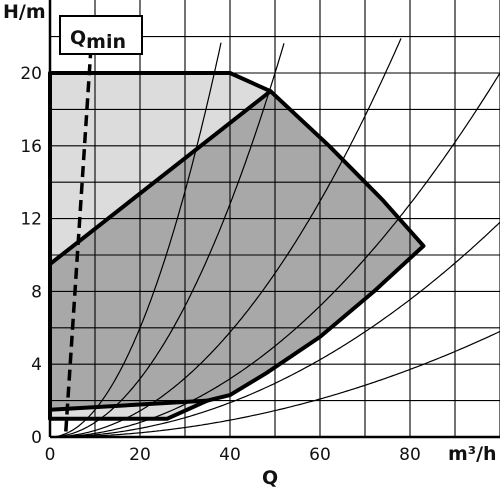  What do you see at coordinates (140, 455) in the screenshot?
I see `x-tick-label-20: 20` at bounding box center [140, 455].